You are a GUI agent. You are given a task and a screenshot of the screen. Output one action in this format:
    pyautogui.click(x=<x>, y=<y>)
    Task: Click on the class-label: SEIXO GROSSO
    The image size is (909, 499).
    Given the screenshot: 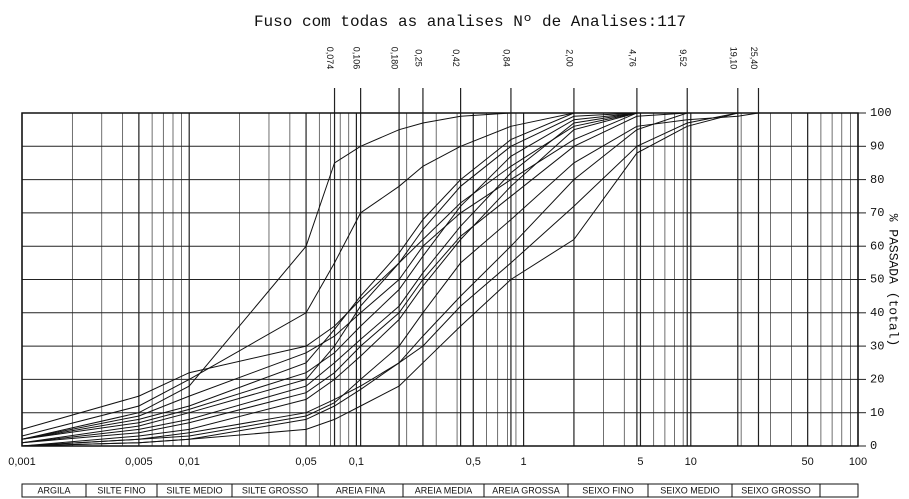 What is the action you would take?
    pyautogui.click(x=776, y=490)
    